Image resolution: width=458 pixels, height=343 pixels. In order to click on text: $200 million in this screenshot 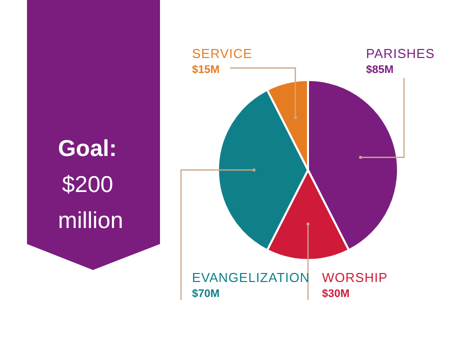, I will do `click(91, 202)`.